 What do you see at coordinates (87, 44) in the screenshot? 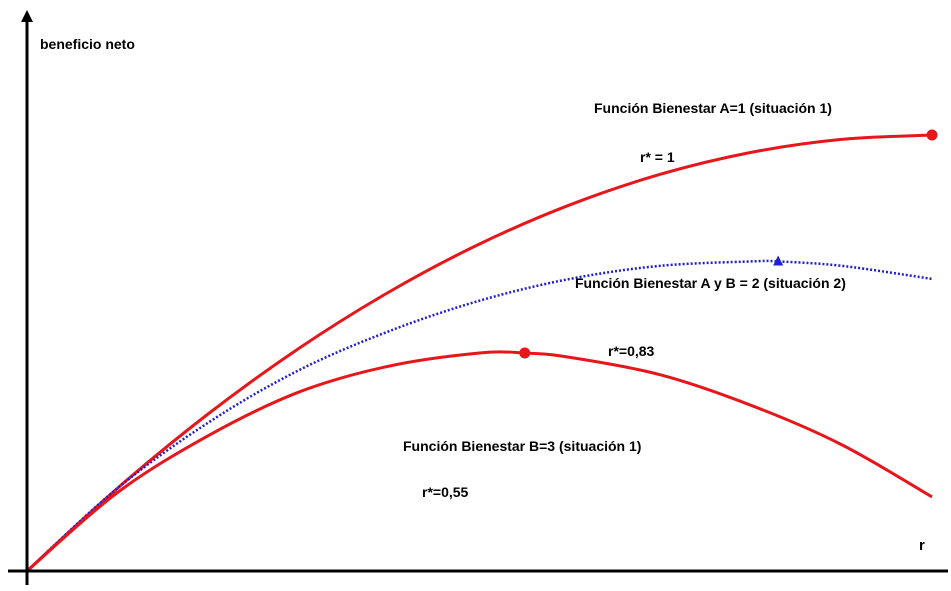
I see `y-axis-label: beneficio neto` at bounding box center [87, 44].